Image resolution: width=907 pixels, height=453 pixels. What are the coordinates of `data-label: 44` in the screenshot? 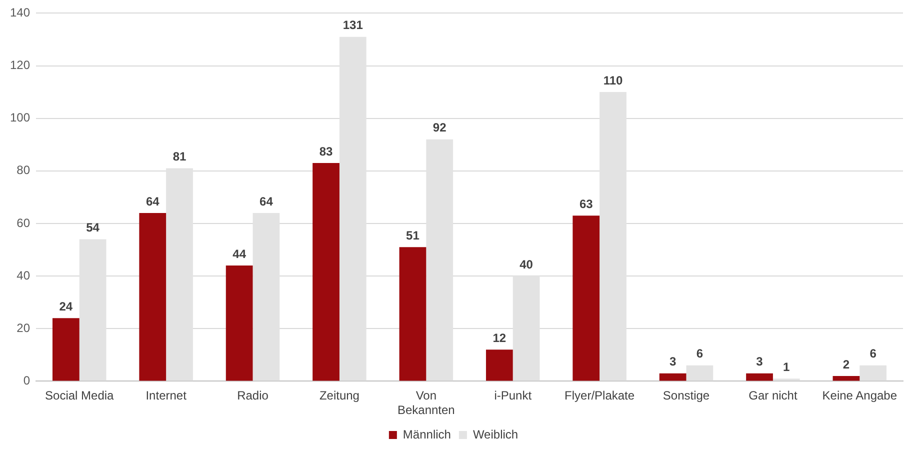 It's located at (239, 253).